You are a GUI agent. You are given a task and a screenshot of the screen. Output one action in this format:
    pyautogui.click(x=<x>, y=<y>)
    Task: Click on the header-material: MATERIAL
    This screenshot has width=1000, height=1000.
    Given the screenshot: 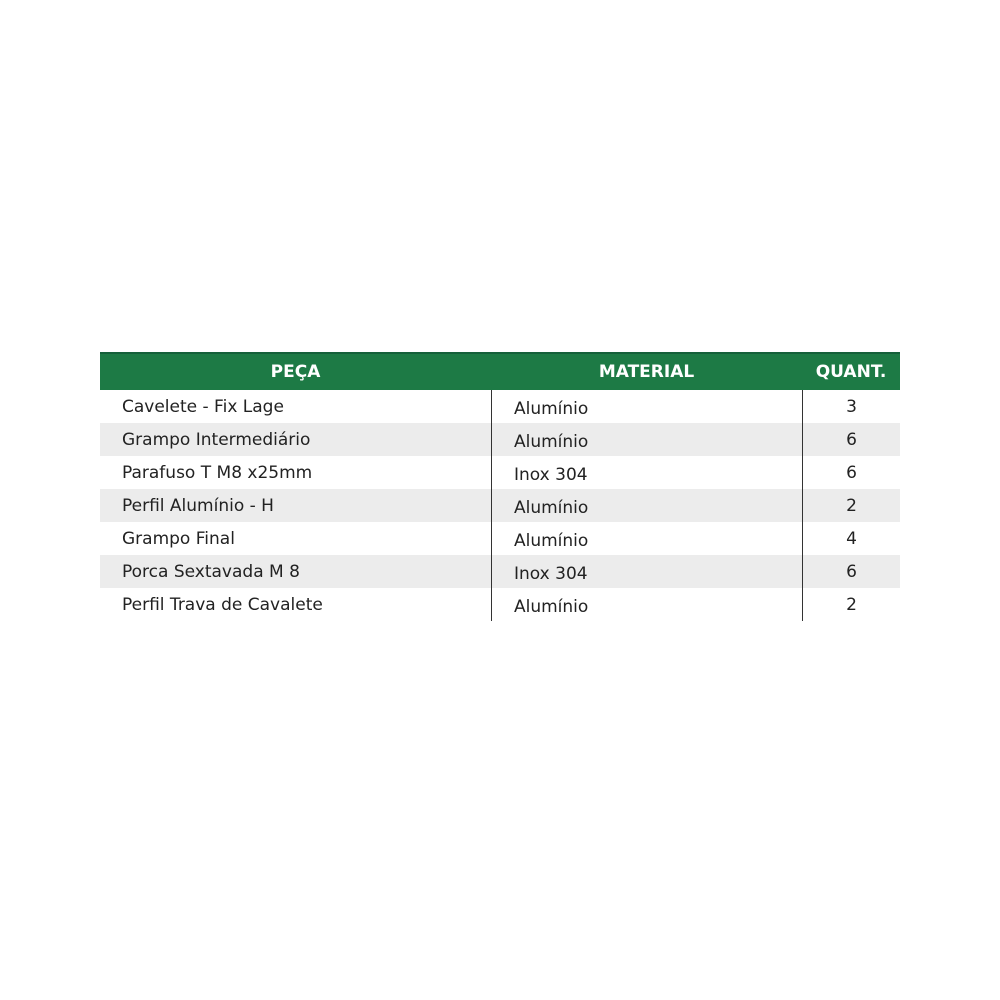 What is the action you would take?
    pyautogui.click(x=646, y=372)
    